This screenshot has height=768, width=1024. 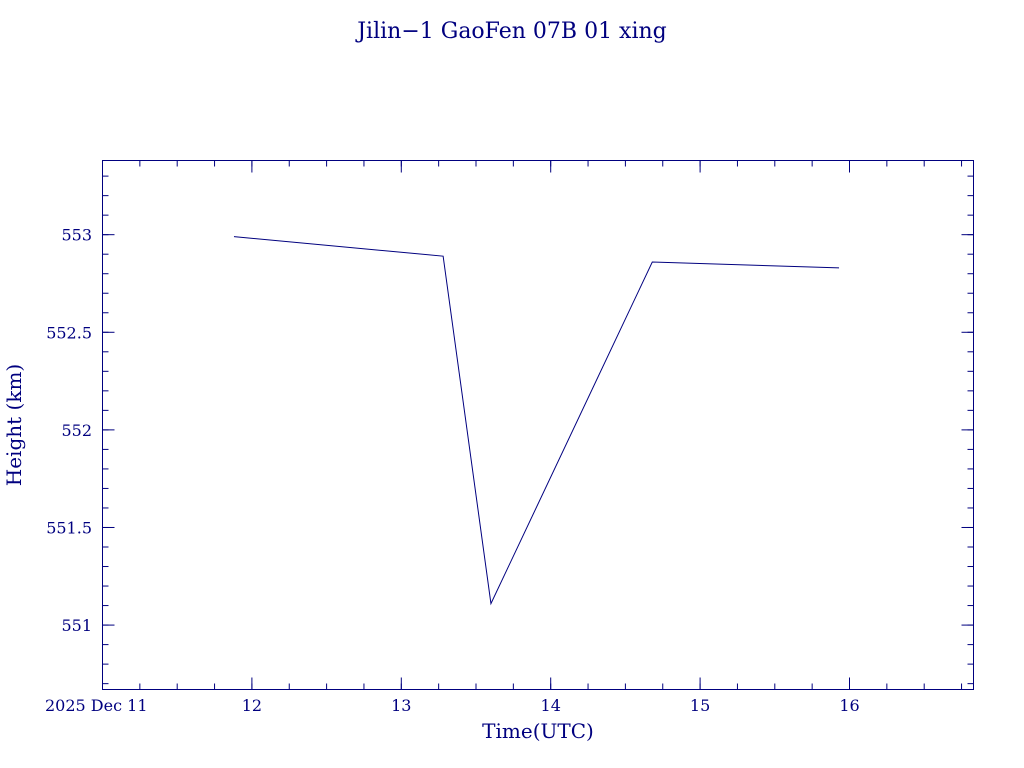 I want to click on y-tick-label: 552.5, so click(x=69, y=332).